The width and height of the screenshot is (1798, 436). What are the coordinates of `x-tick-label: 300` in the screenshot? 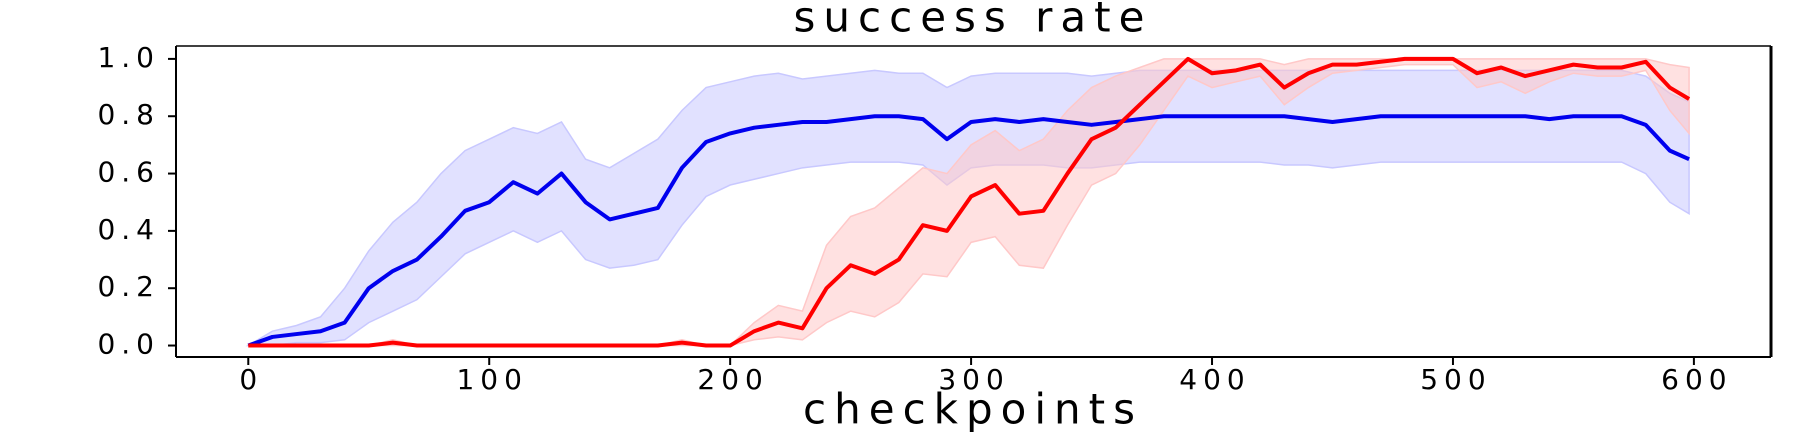 It's located at (973, 379).